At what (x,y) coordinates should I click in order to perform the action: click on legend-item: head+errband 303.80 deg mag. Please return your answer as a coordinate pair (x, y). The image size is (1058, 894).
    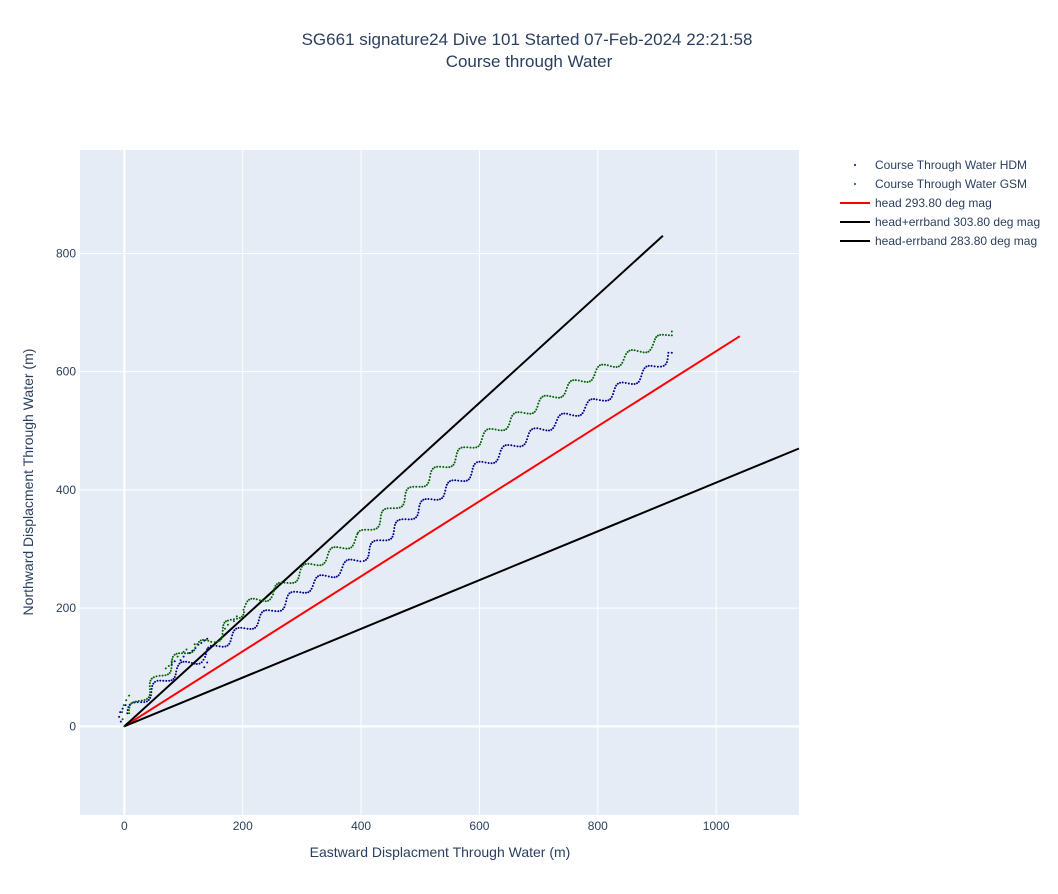
    Looking at the image, I should click on (940, 222).